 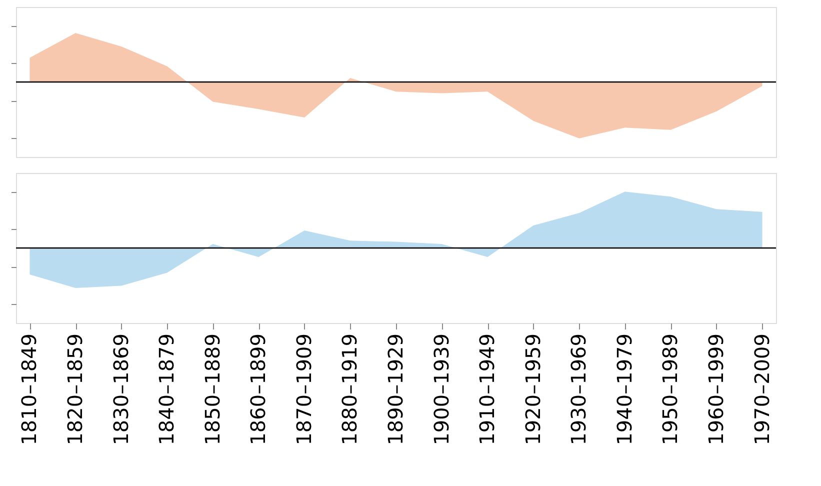 I want to click on x-tick-label: 1820–1859, so click(x=75, y=390).